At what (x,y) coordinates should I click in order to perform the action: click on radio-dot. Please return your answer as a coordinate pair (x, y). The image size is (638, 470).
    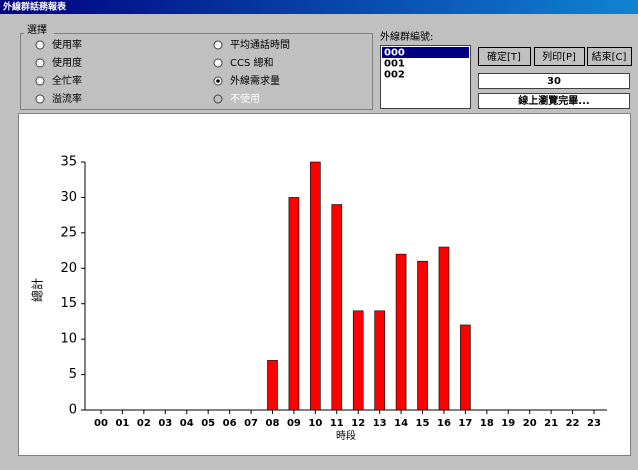
    Looking at the image, I should click on (218, 81).